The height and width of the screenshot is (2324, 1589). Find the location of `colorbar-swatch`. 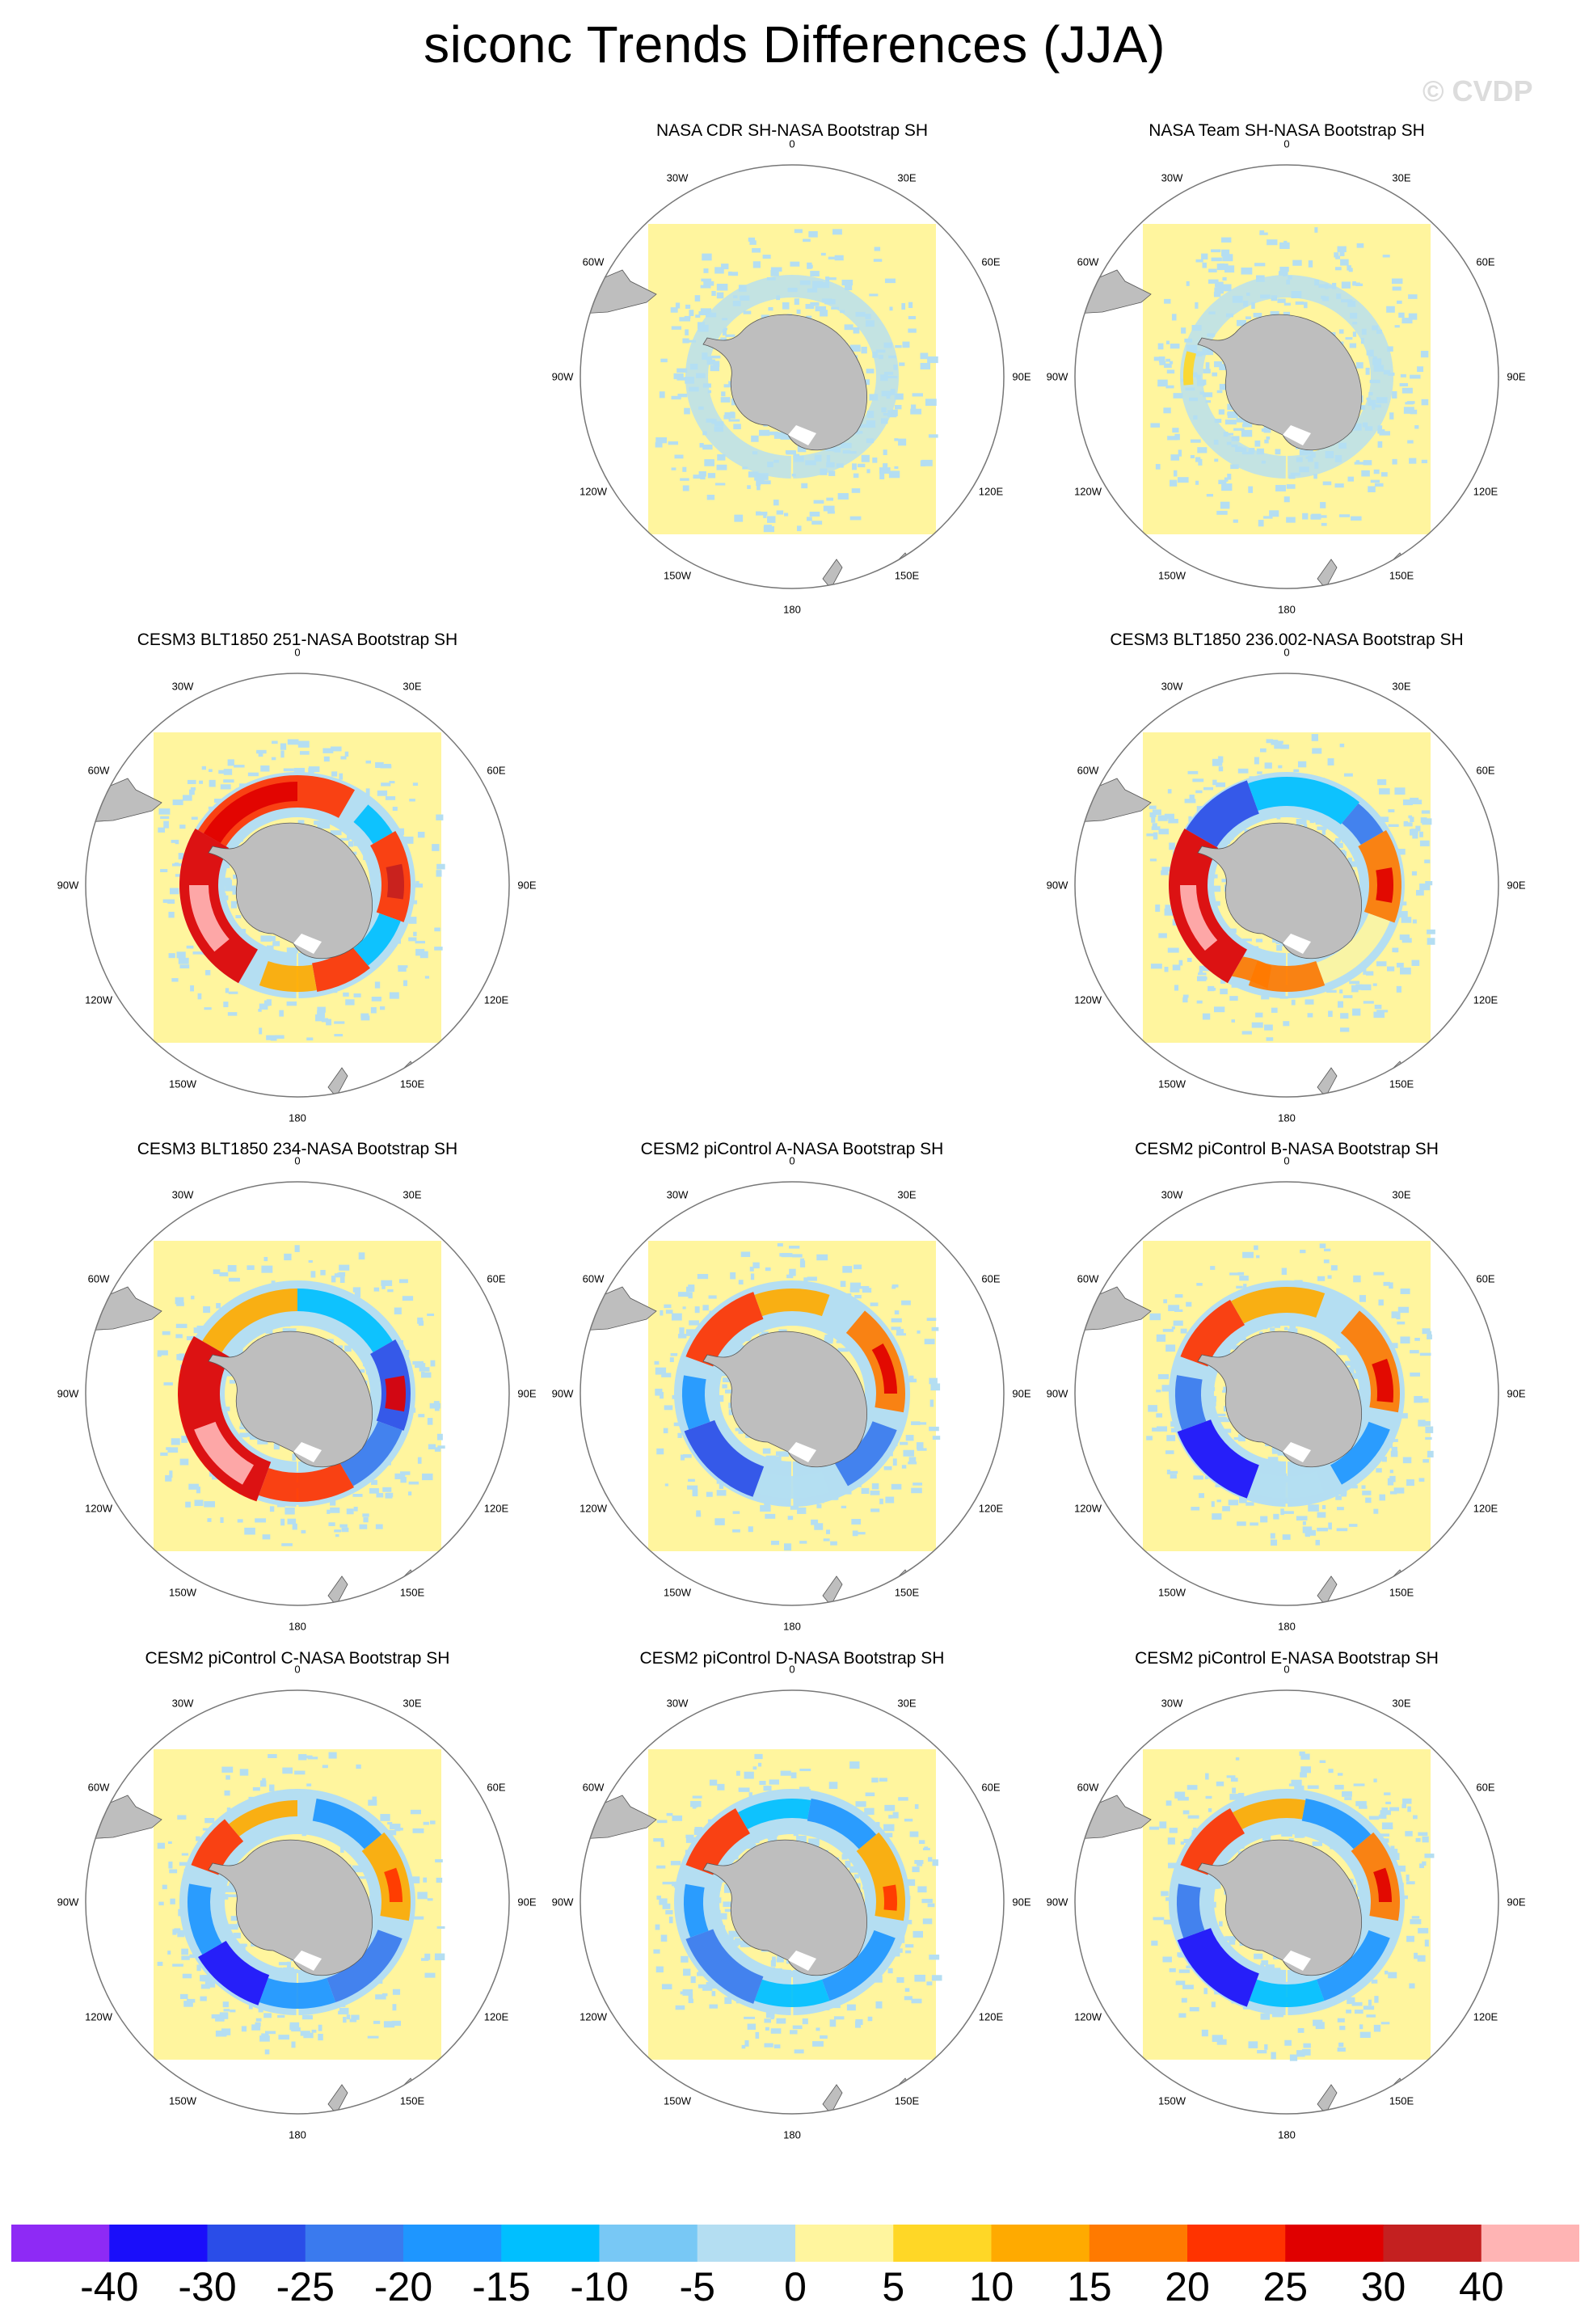

colorbar-swatch is located at coordinates (844, 2243).